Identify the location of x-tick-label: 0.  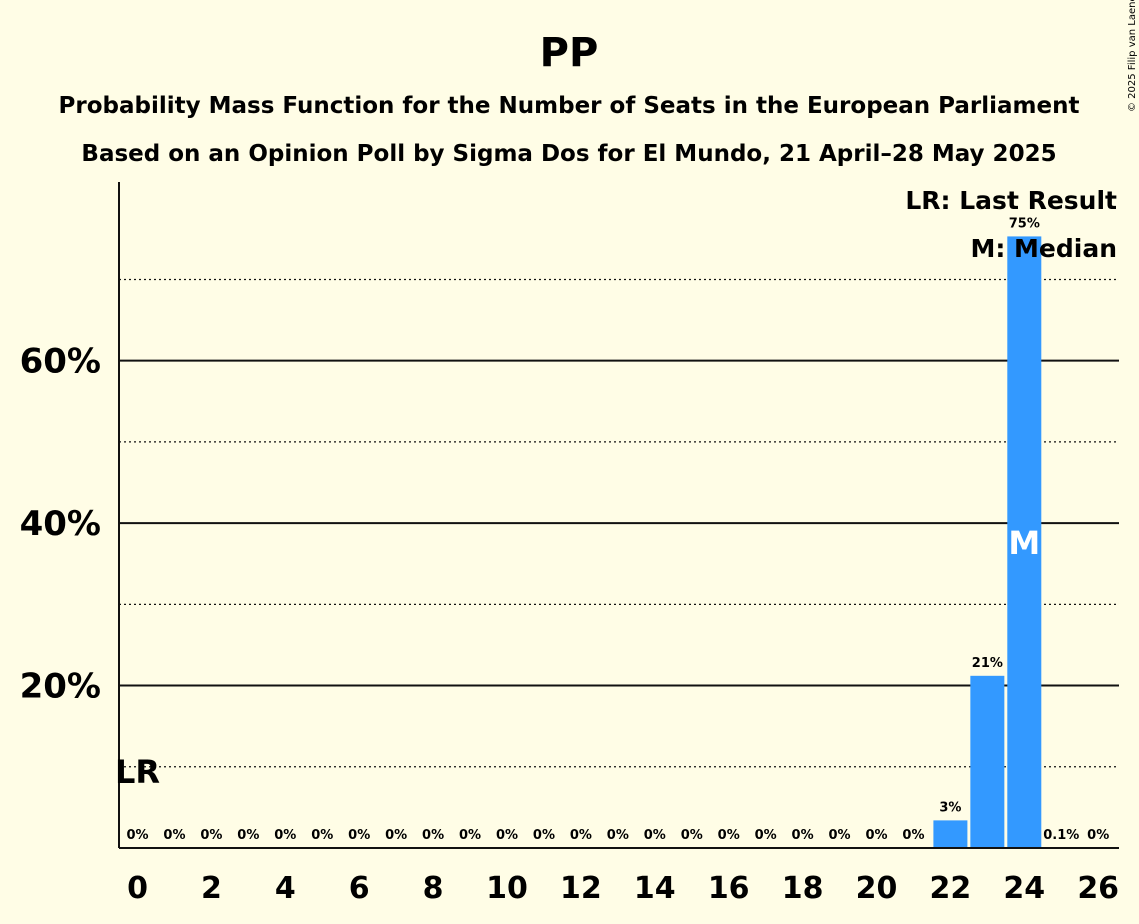
(137, 888).